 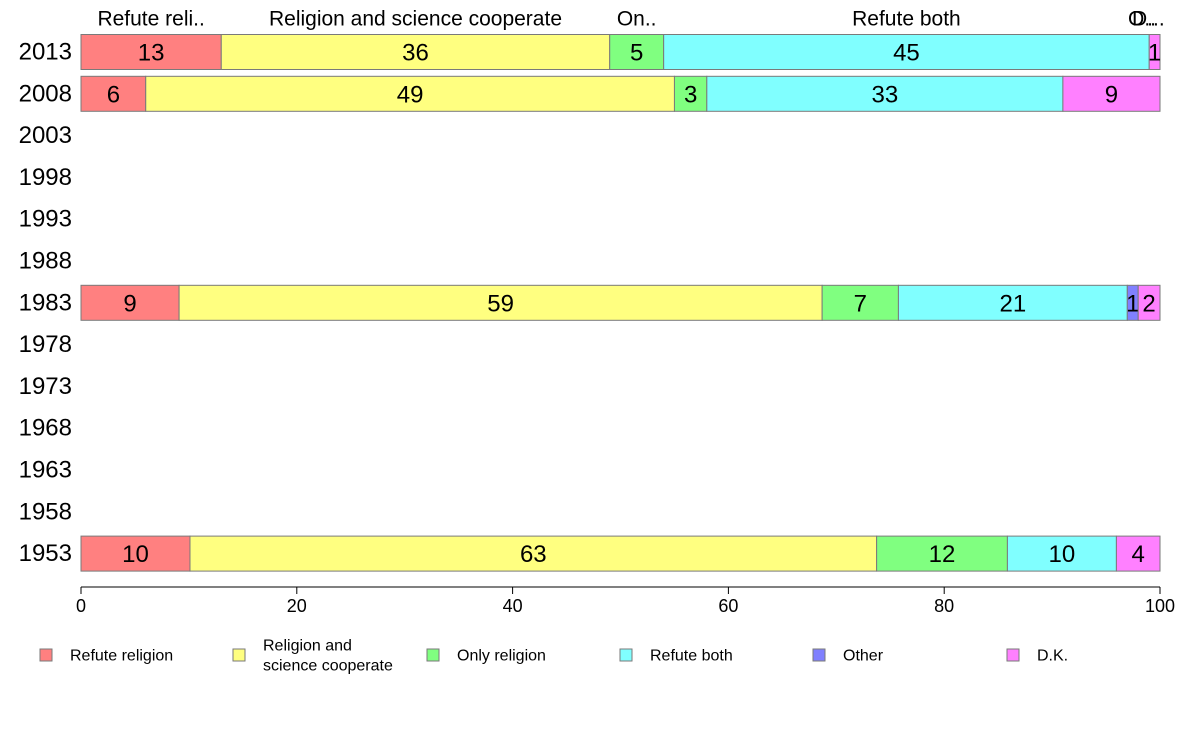 I want to click on year-label-1988: 1988, so click(x=45, y=261).